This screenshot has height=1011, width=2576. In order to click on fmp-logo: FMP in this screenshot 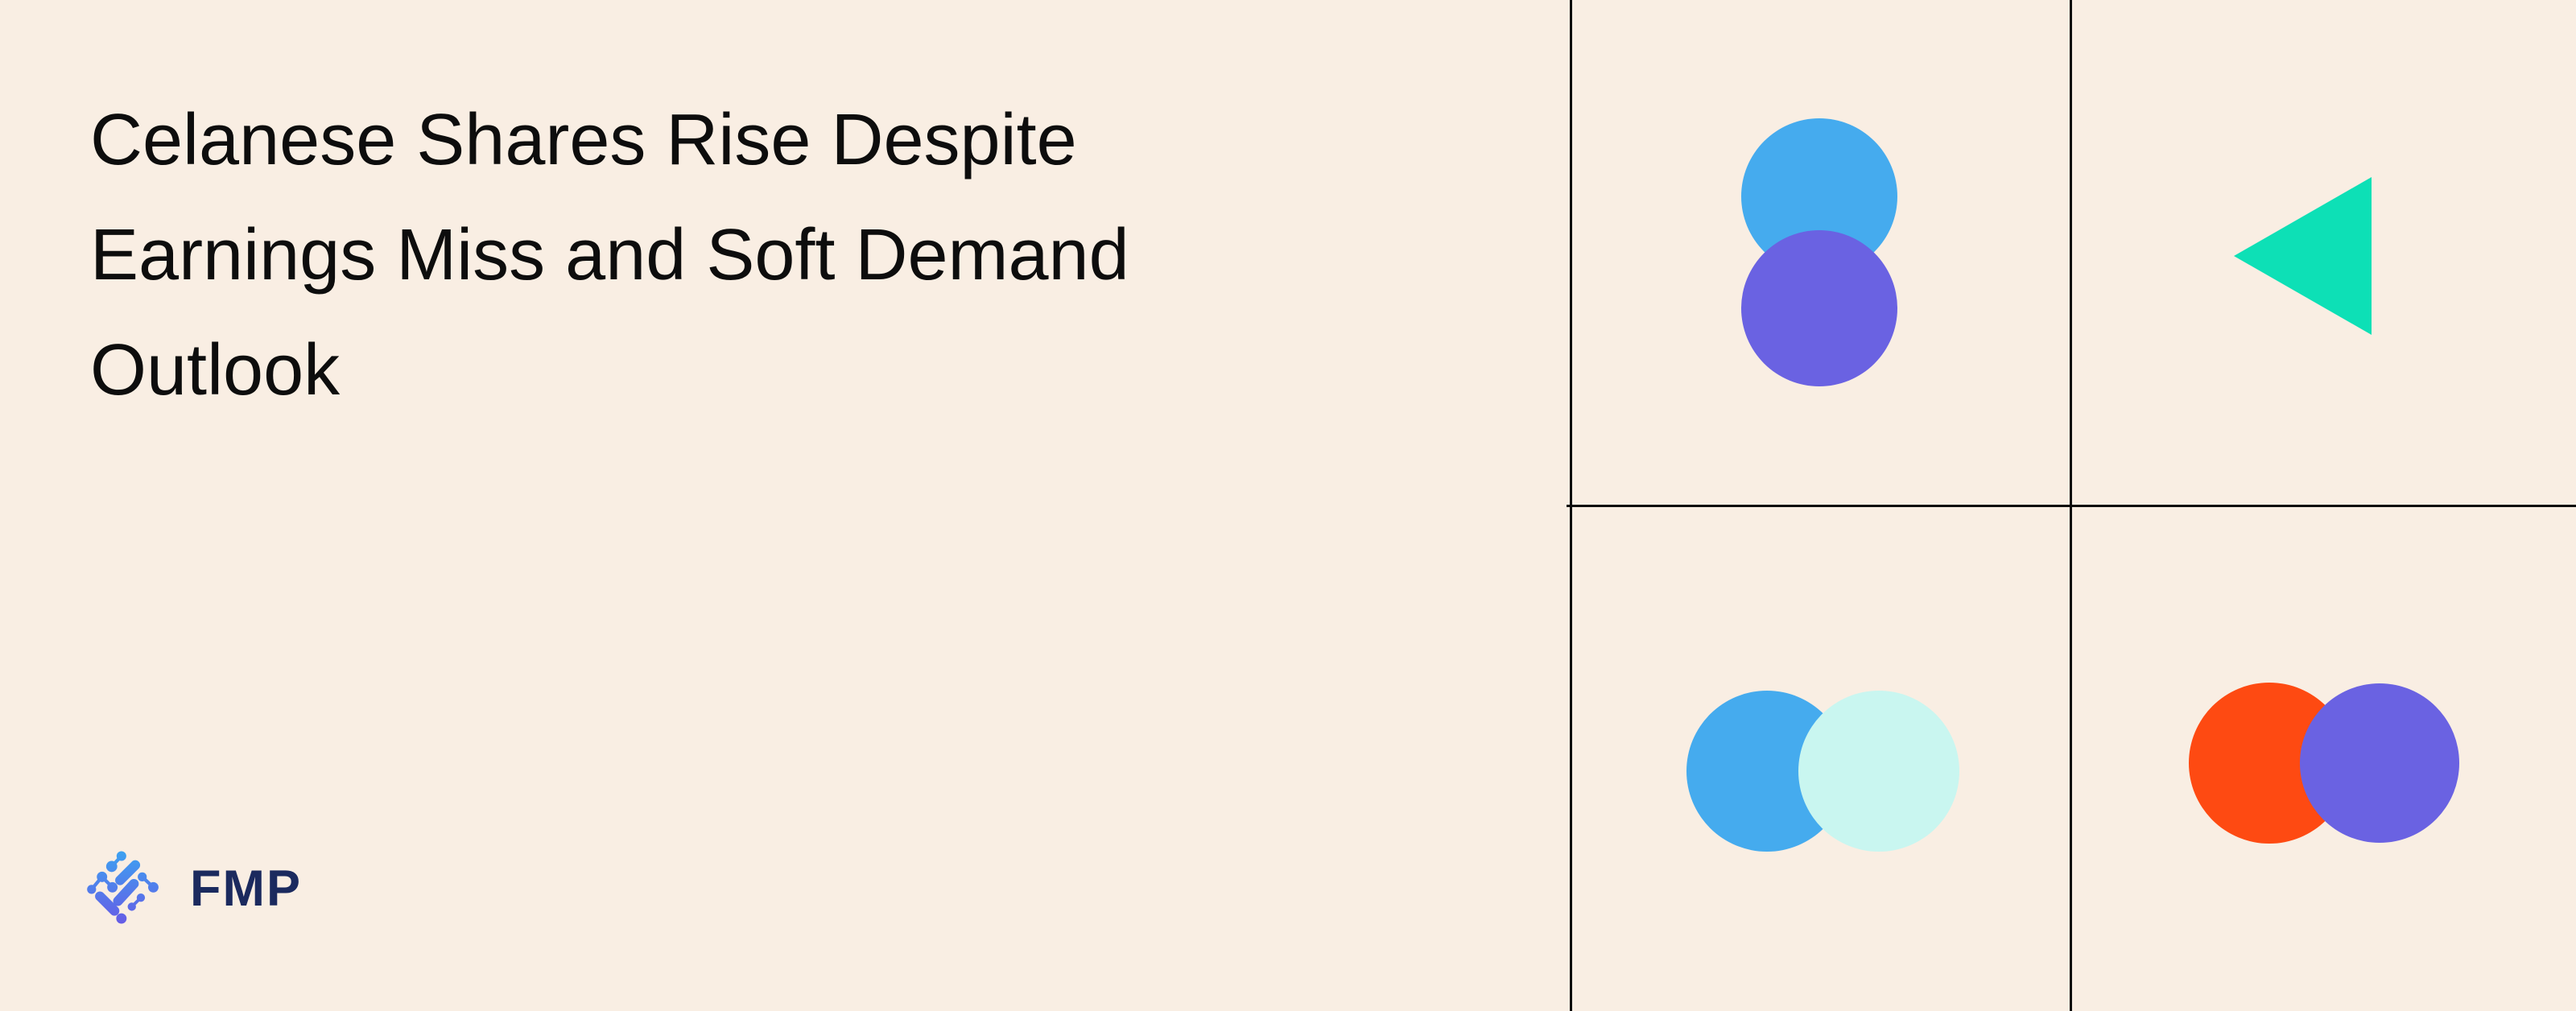, I will do `click(191, 889)`.